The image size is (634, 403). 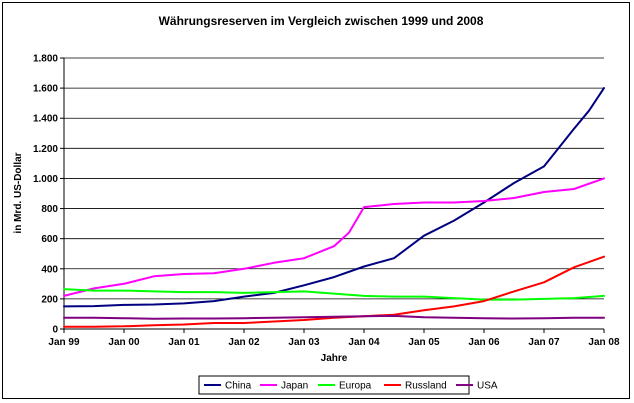 What do you see at coordinates (334, 358) in the screenshot?
I see `x-axis-title: Jahre` at bounding box center [334, 358].